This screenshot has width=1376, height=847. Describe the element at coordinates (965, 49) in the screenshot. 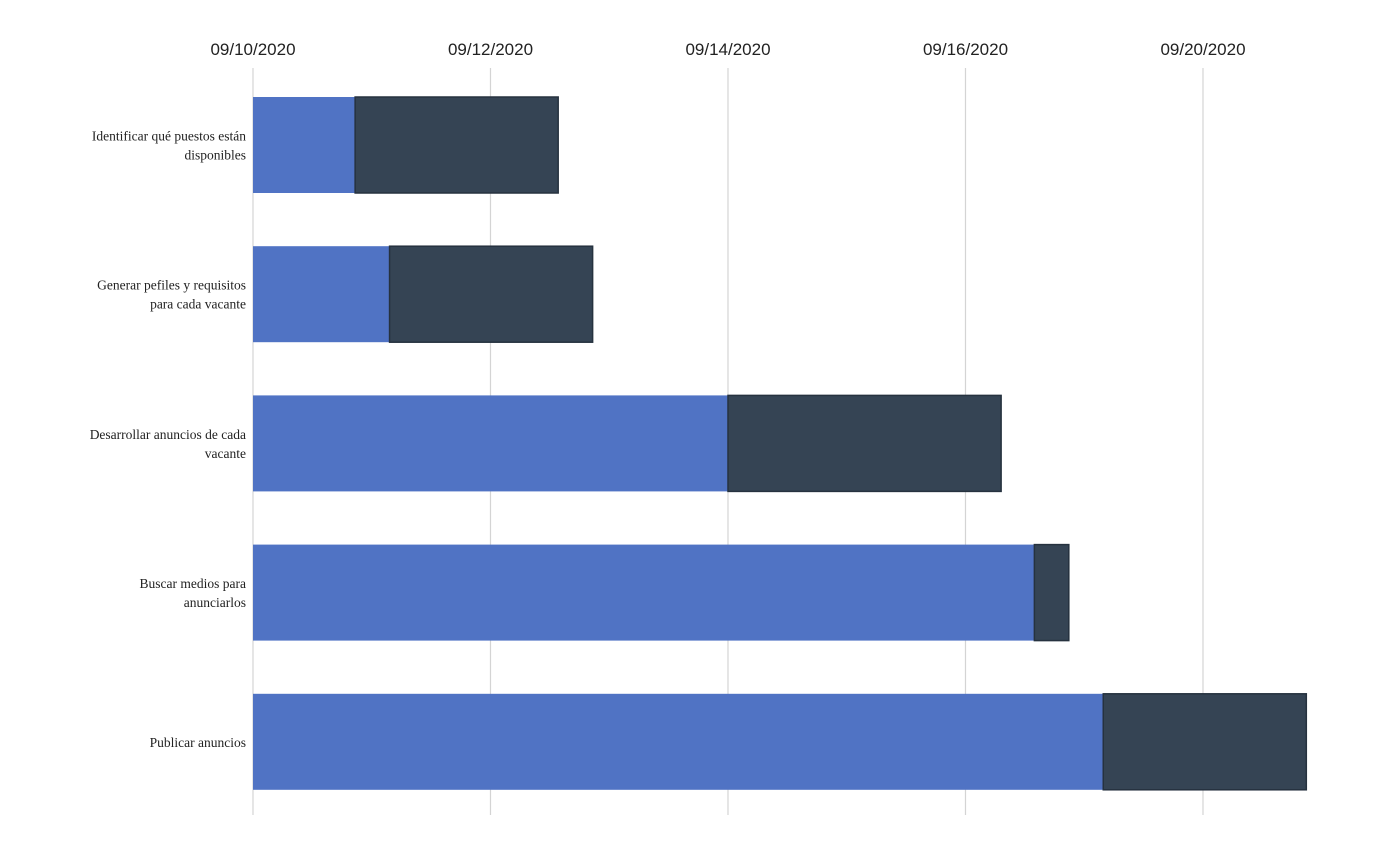

I see `x-tick-label: 09/16/2020` at that location.